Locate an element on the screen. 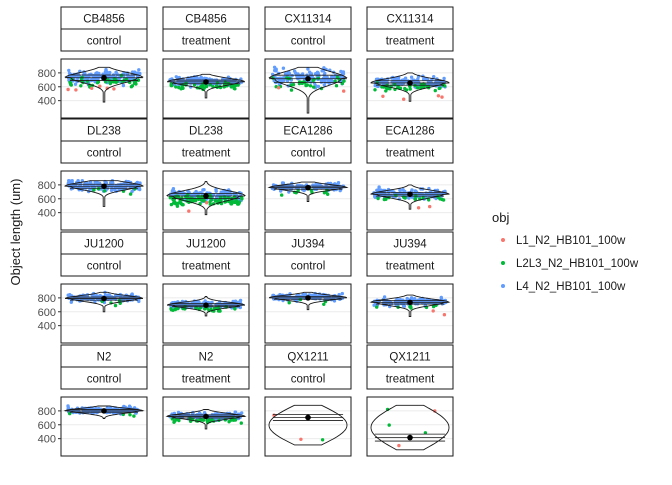 The width and height of the screenshot is (672, 485). facet-panel: CB4856 control 400 600 800 is located at coordinates (93, 62).